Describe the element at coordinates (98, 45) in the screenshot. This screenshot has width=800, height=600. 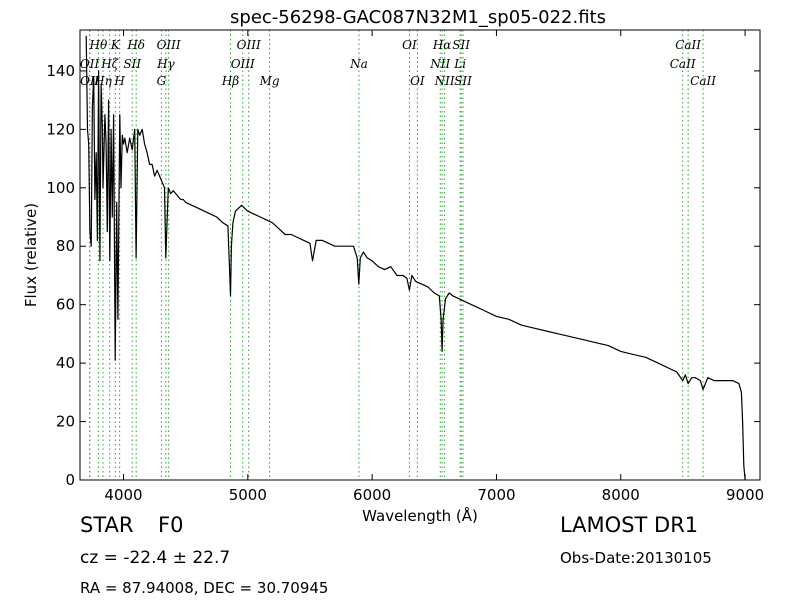
I see `line-label-2: Hθ` at that location.